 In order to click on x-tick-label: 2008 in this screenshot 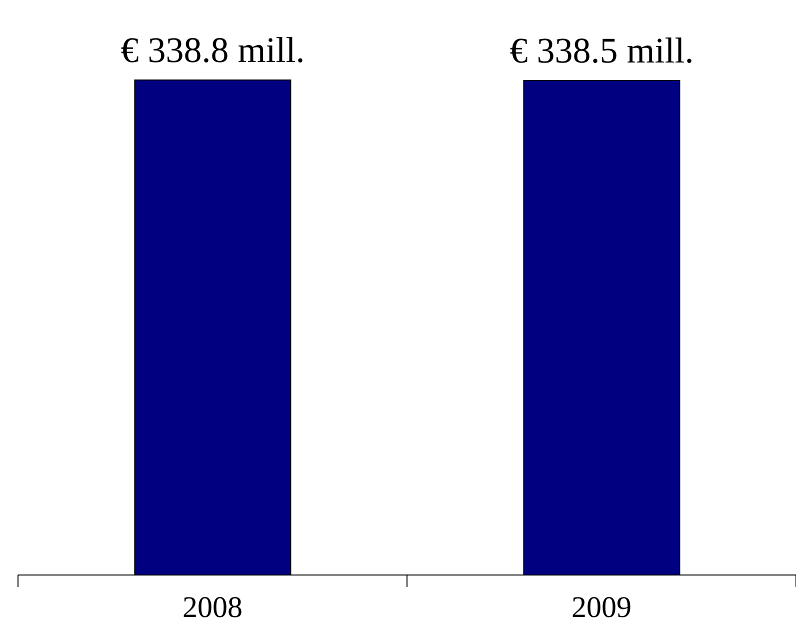, I will do `click(212, 607)`.